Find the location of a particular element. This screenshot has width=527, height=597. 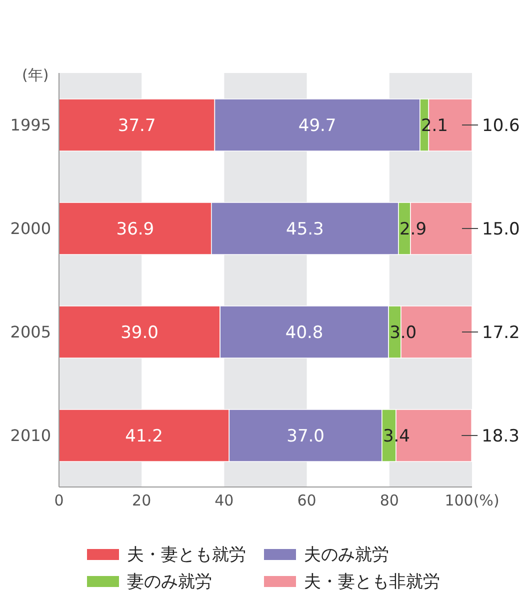

data-label: 37.7 is located at coordinates (137, 126).